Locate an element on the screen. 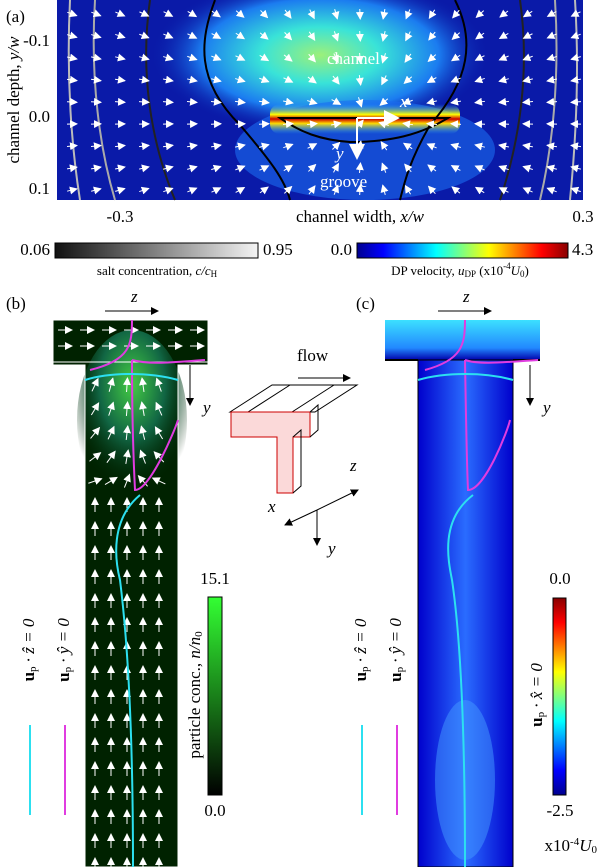 The width and height of the screenshot is (600, 867). y-tick-label: 0.1 is located at coordinates (39, 188).